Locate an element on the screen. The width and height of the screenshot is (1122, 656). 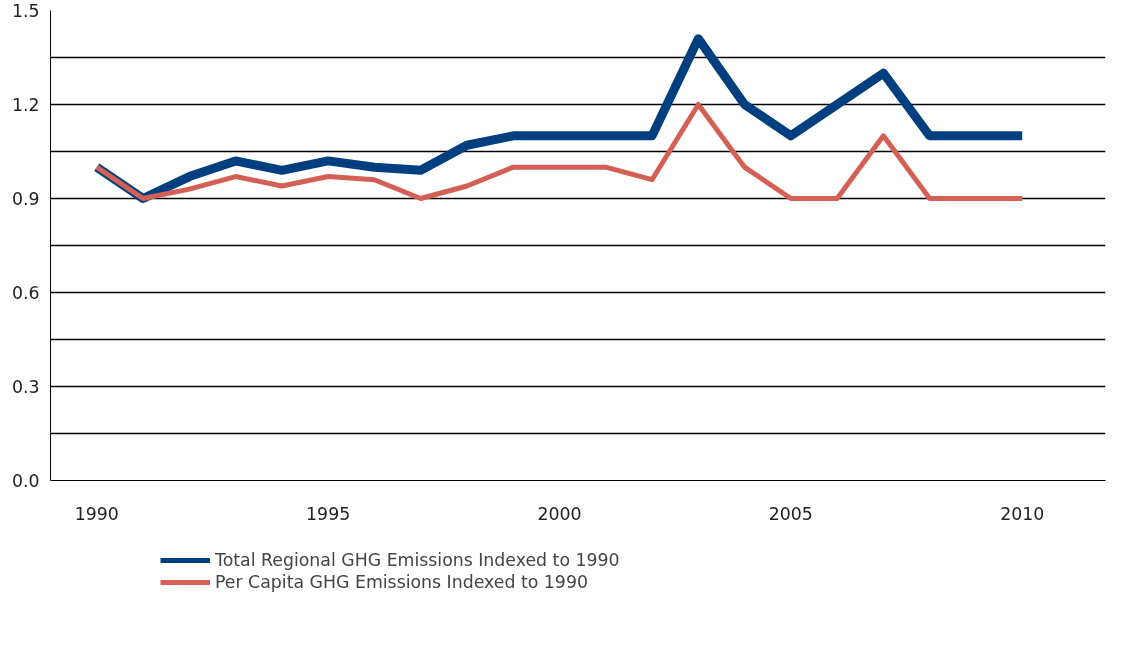
legend-label: Per Capita GHG Emissions Indexed to 1990 is located at coordinates (401, 582).